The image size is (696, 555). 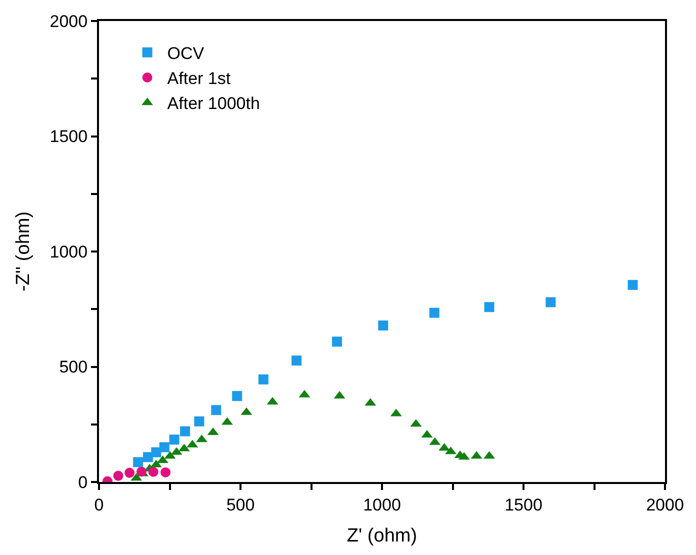 What do you see at coordinates (83, 482) in the screenshot?
I see `y-tick-label: 0` at bounding box center [83, 482].